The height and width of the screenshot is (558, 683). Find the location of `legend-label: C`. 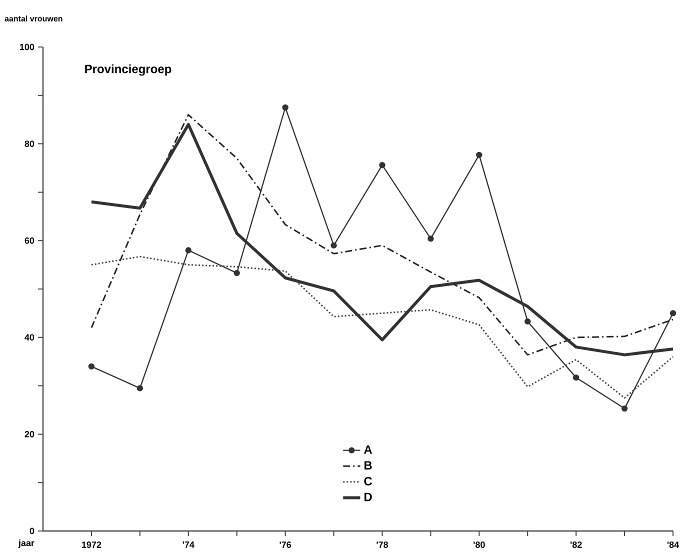

legend-label: C is located at coordinates (368, 481).